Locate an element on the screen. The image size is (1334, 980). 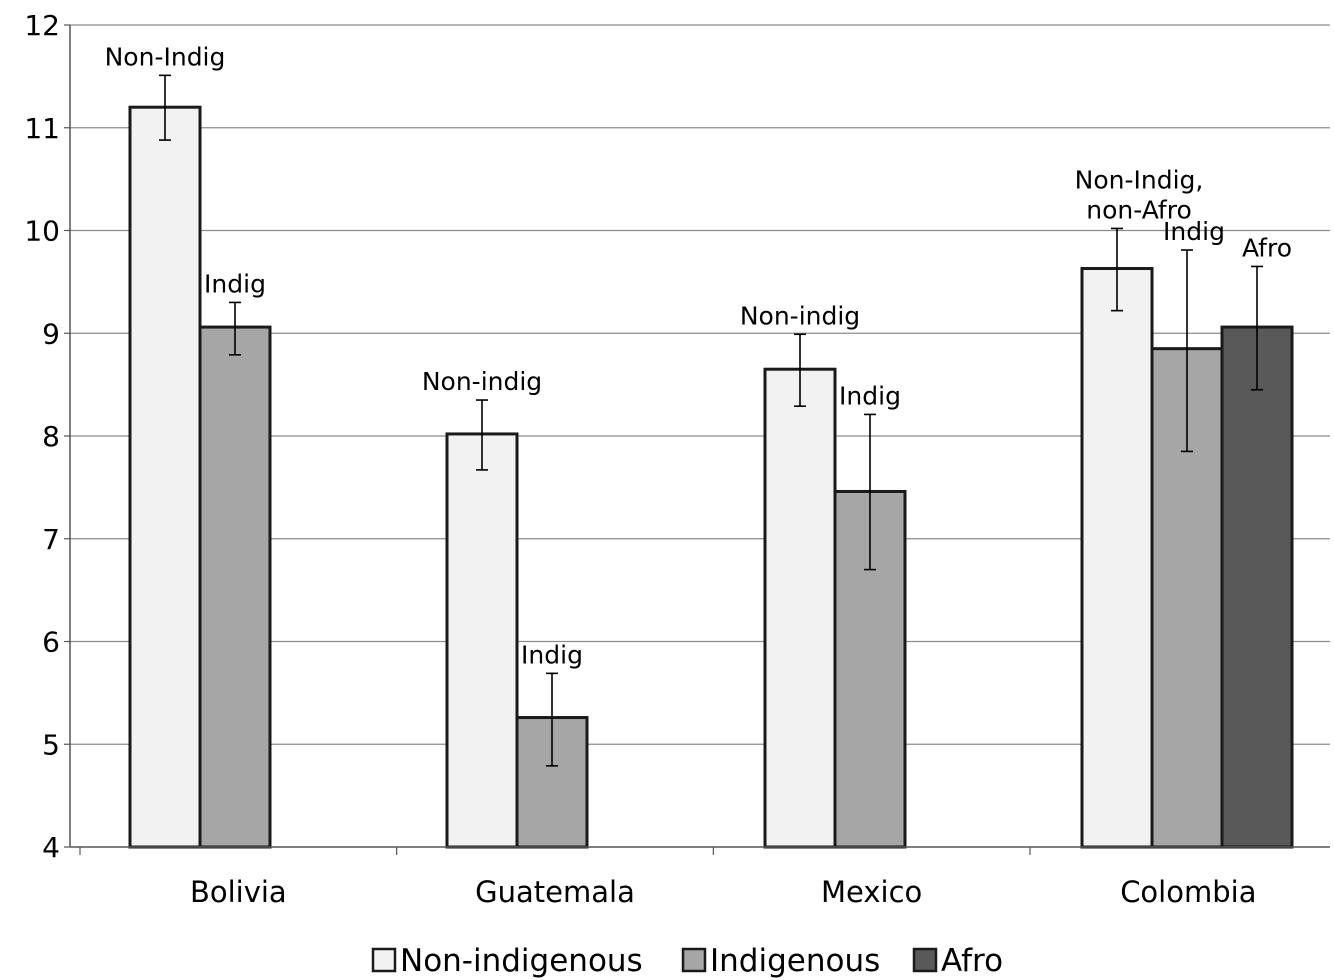
y-axis-tick-labels: 4 5 6 7 8 9 10 11 12 is located at coordinates (42, 436).